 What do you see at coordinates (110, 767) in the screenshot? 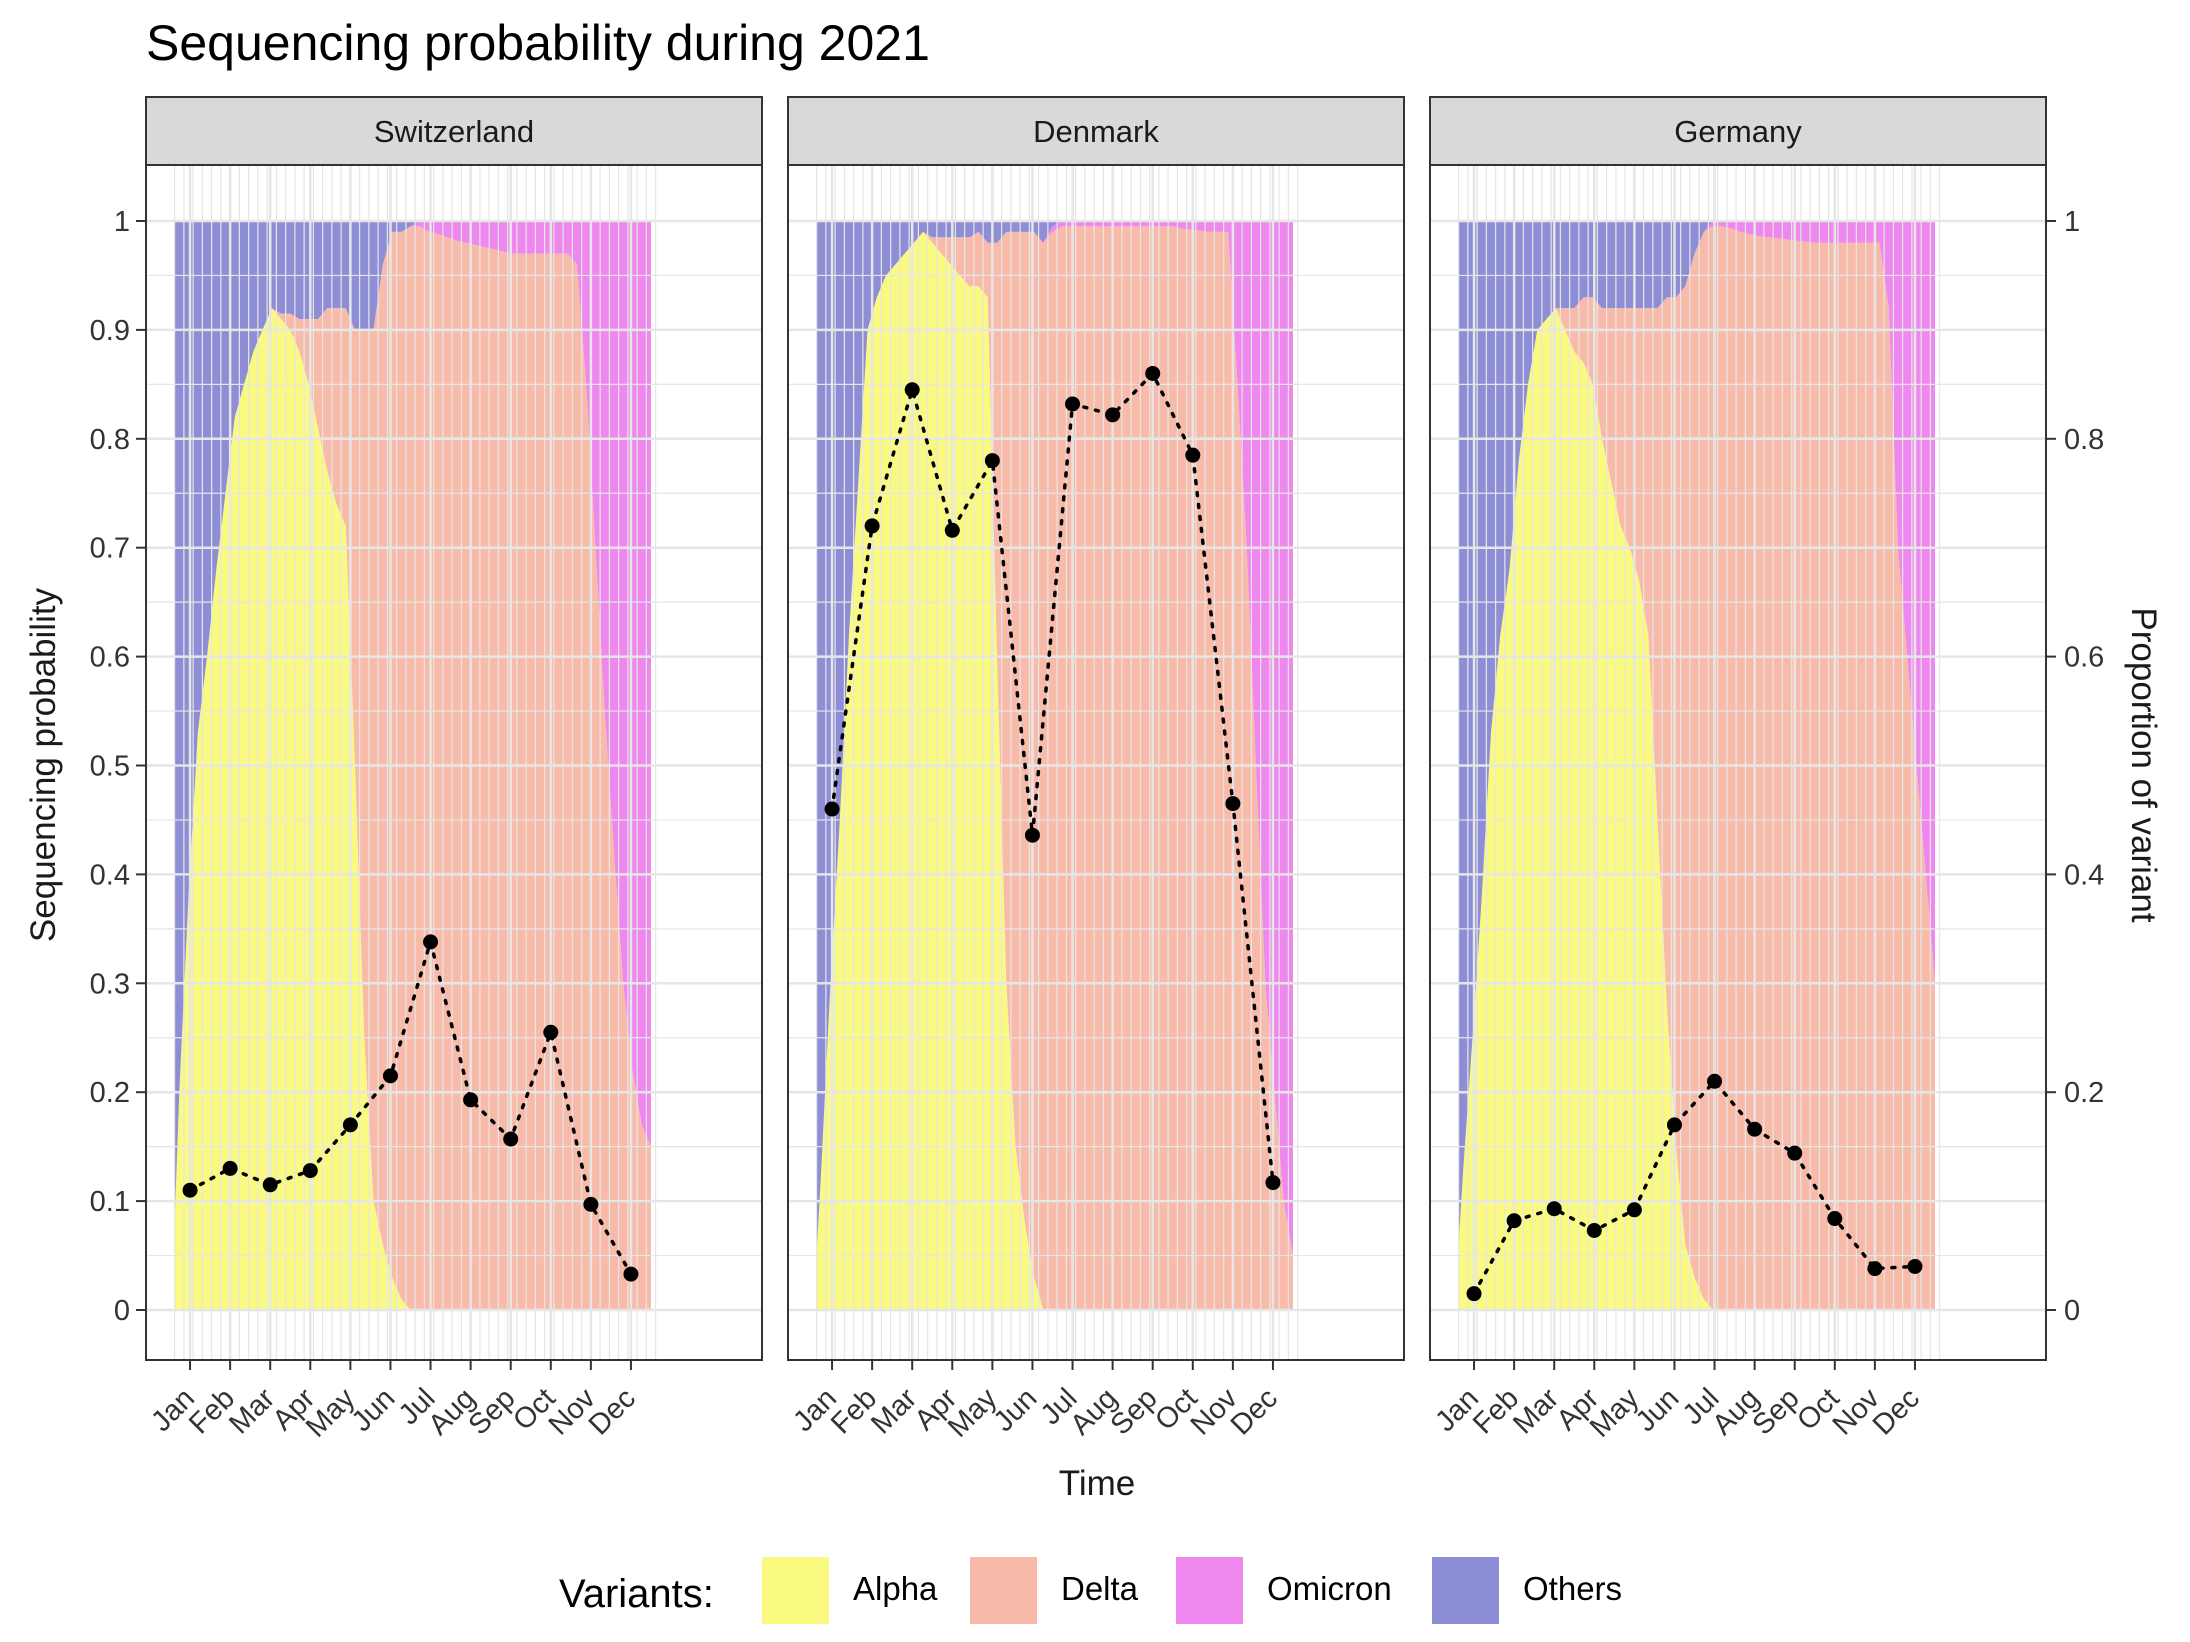
I see `y-tick-label: 0.5` at bounding box center [110, 767].